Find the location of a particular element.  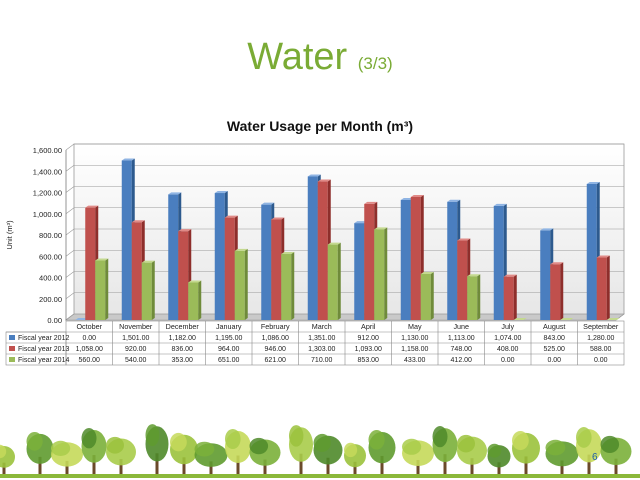

x-tick-label: January is located at coordinates (229, 326).